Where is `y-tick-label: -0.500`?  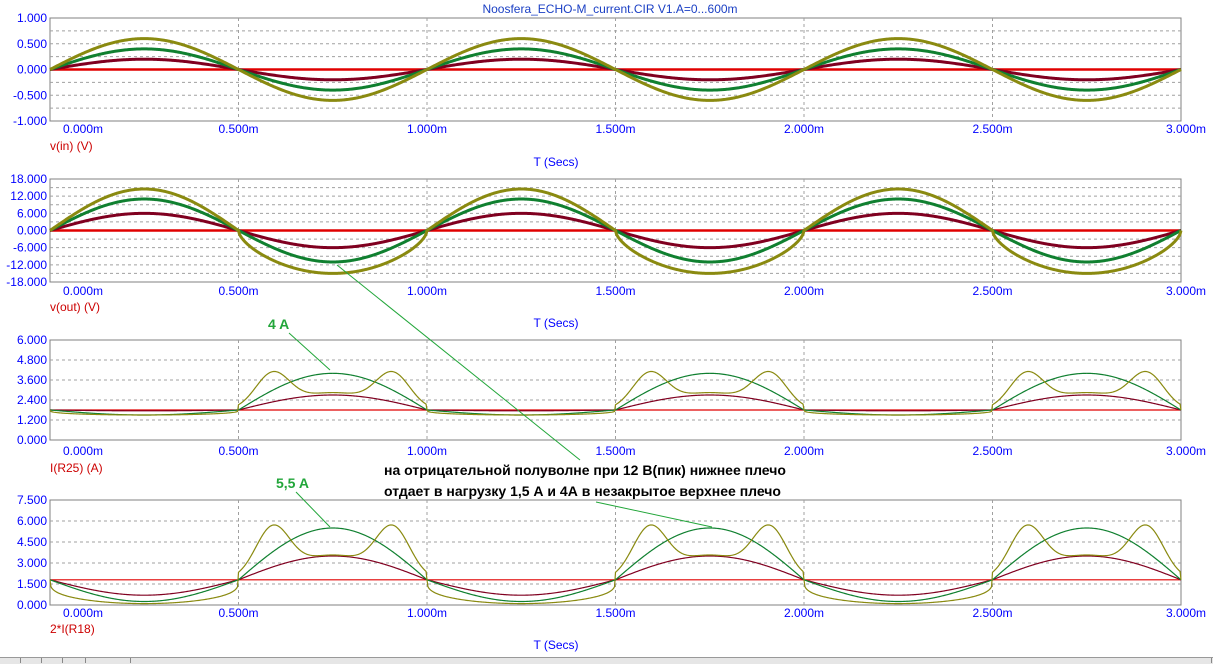
y-tick-label: -0.500 is located at coordinates (30, 95).